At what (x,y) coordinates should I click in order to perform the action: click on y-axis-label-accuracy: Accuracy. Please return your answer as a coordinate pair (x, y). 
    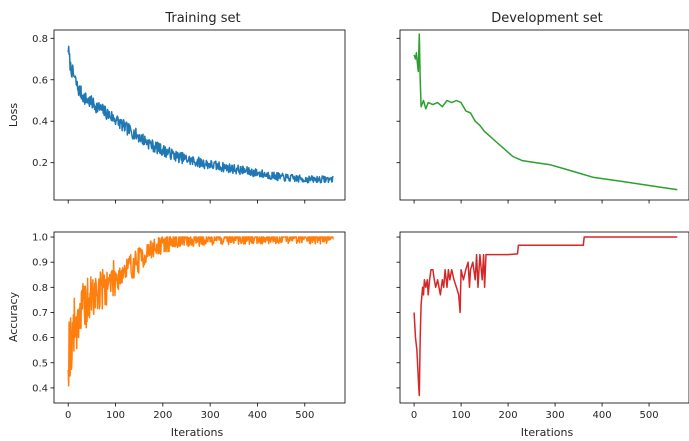
    Looking at the image, I should click on (13, 316).